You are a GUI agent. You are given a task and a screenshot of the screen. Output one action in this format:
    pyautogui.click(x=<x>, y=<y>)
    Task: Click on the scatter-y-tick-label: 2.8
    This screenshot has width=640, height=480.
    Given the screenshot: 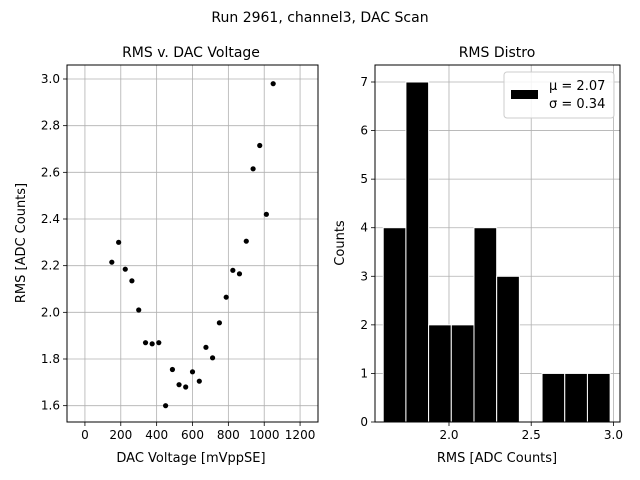 What is the action you would take?
    pyautogui.click(x=50, y=126)
    